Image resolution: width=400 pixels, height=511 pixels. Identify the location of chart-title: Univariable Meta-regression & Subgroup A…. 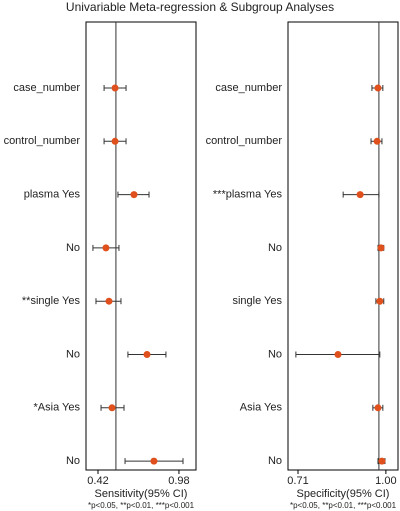
(200, 7).